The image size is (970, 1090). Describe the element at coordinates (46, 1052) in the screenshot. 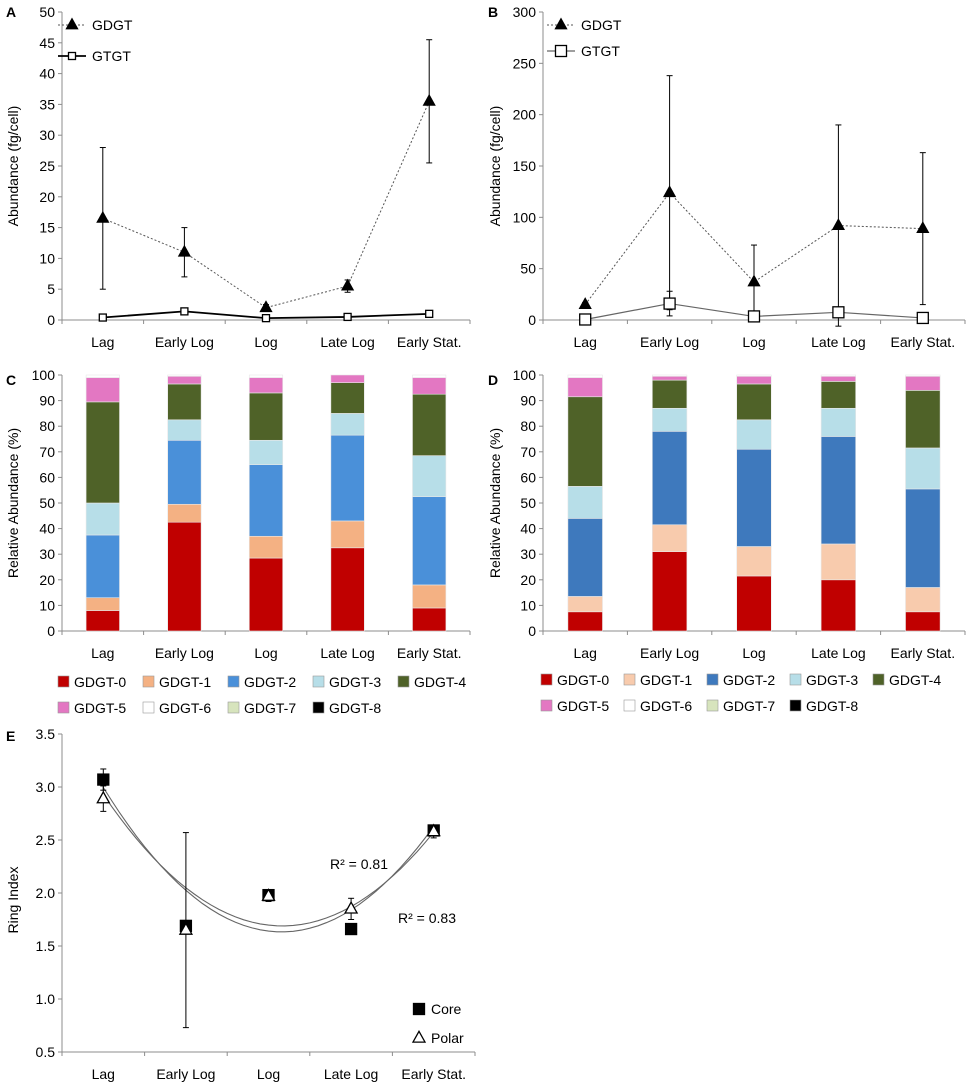

I see `panel-e-ytick-label: 0.5` at that location.